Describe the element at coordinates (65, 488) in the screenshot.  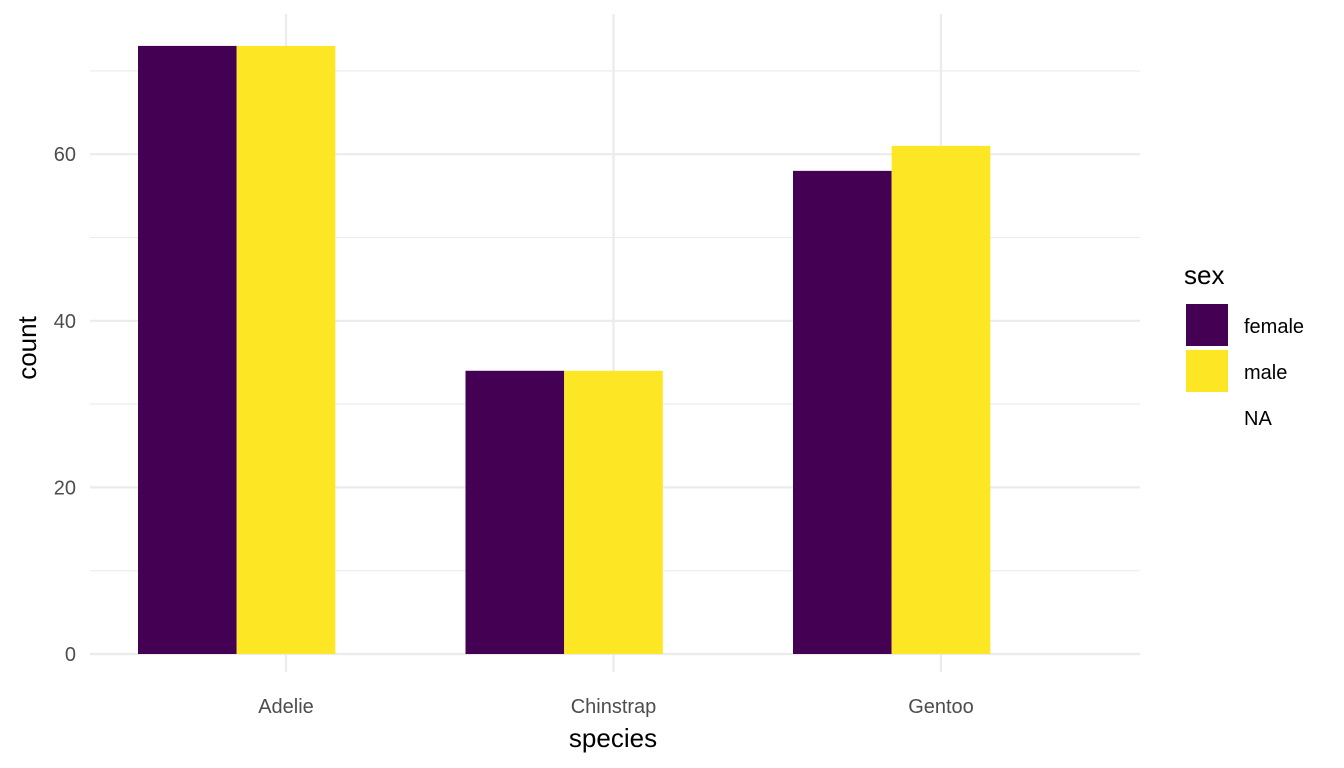
I see `y-tick-label: 20` at that location.